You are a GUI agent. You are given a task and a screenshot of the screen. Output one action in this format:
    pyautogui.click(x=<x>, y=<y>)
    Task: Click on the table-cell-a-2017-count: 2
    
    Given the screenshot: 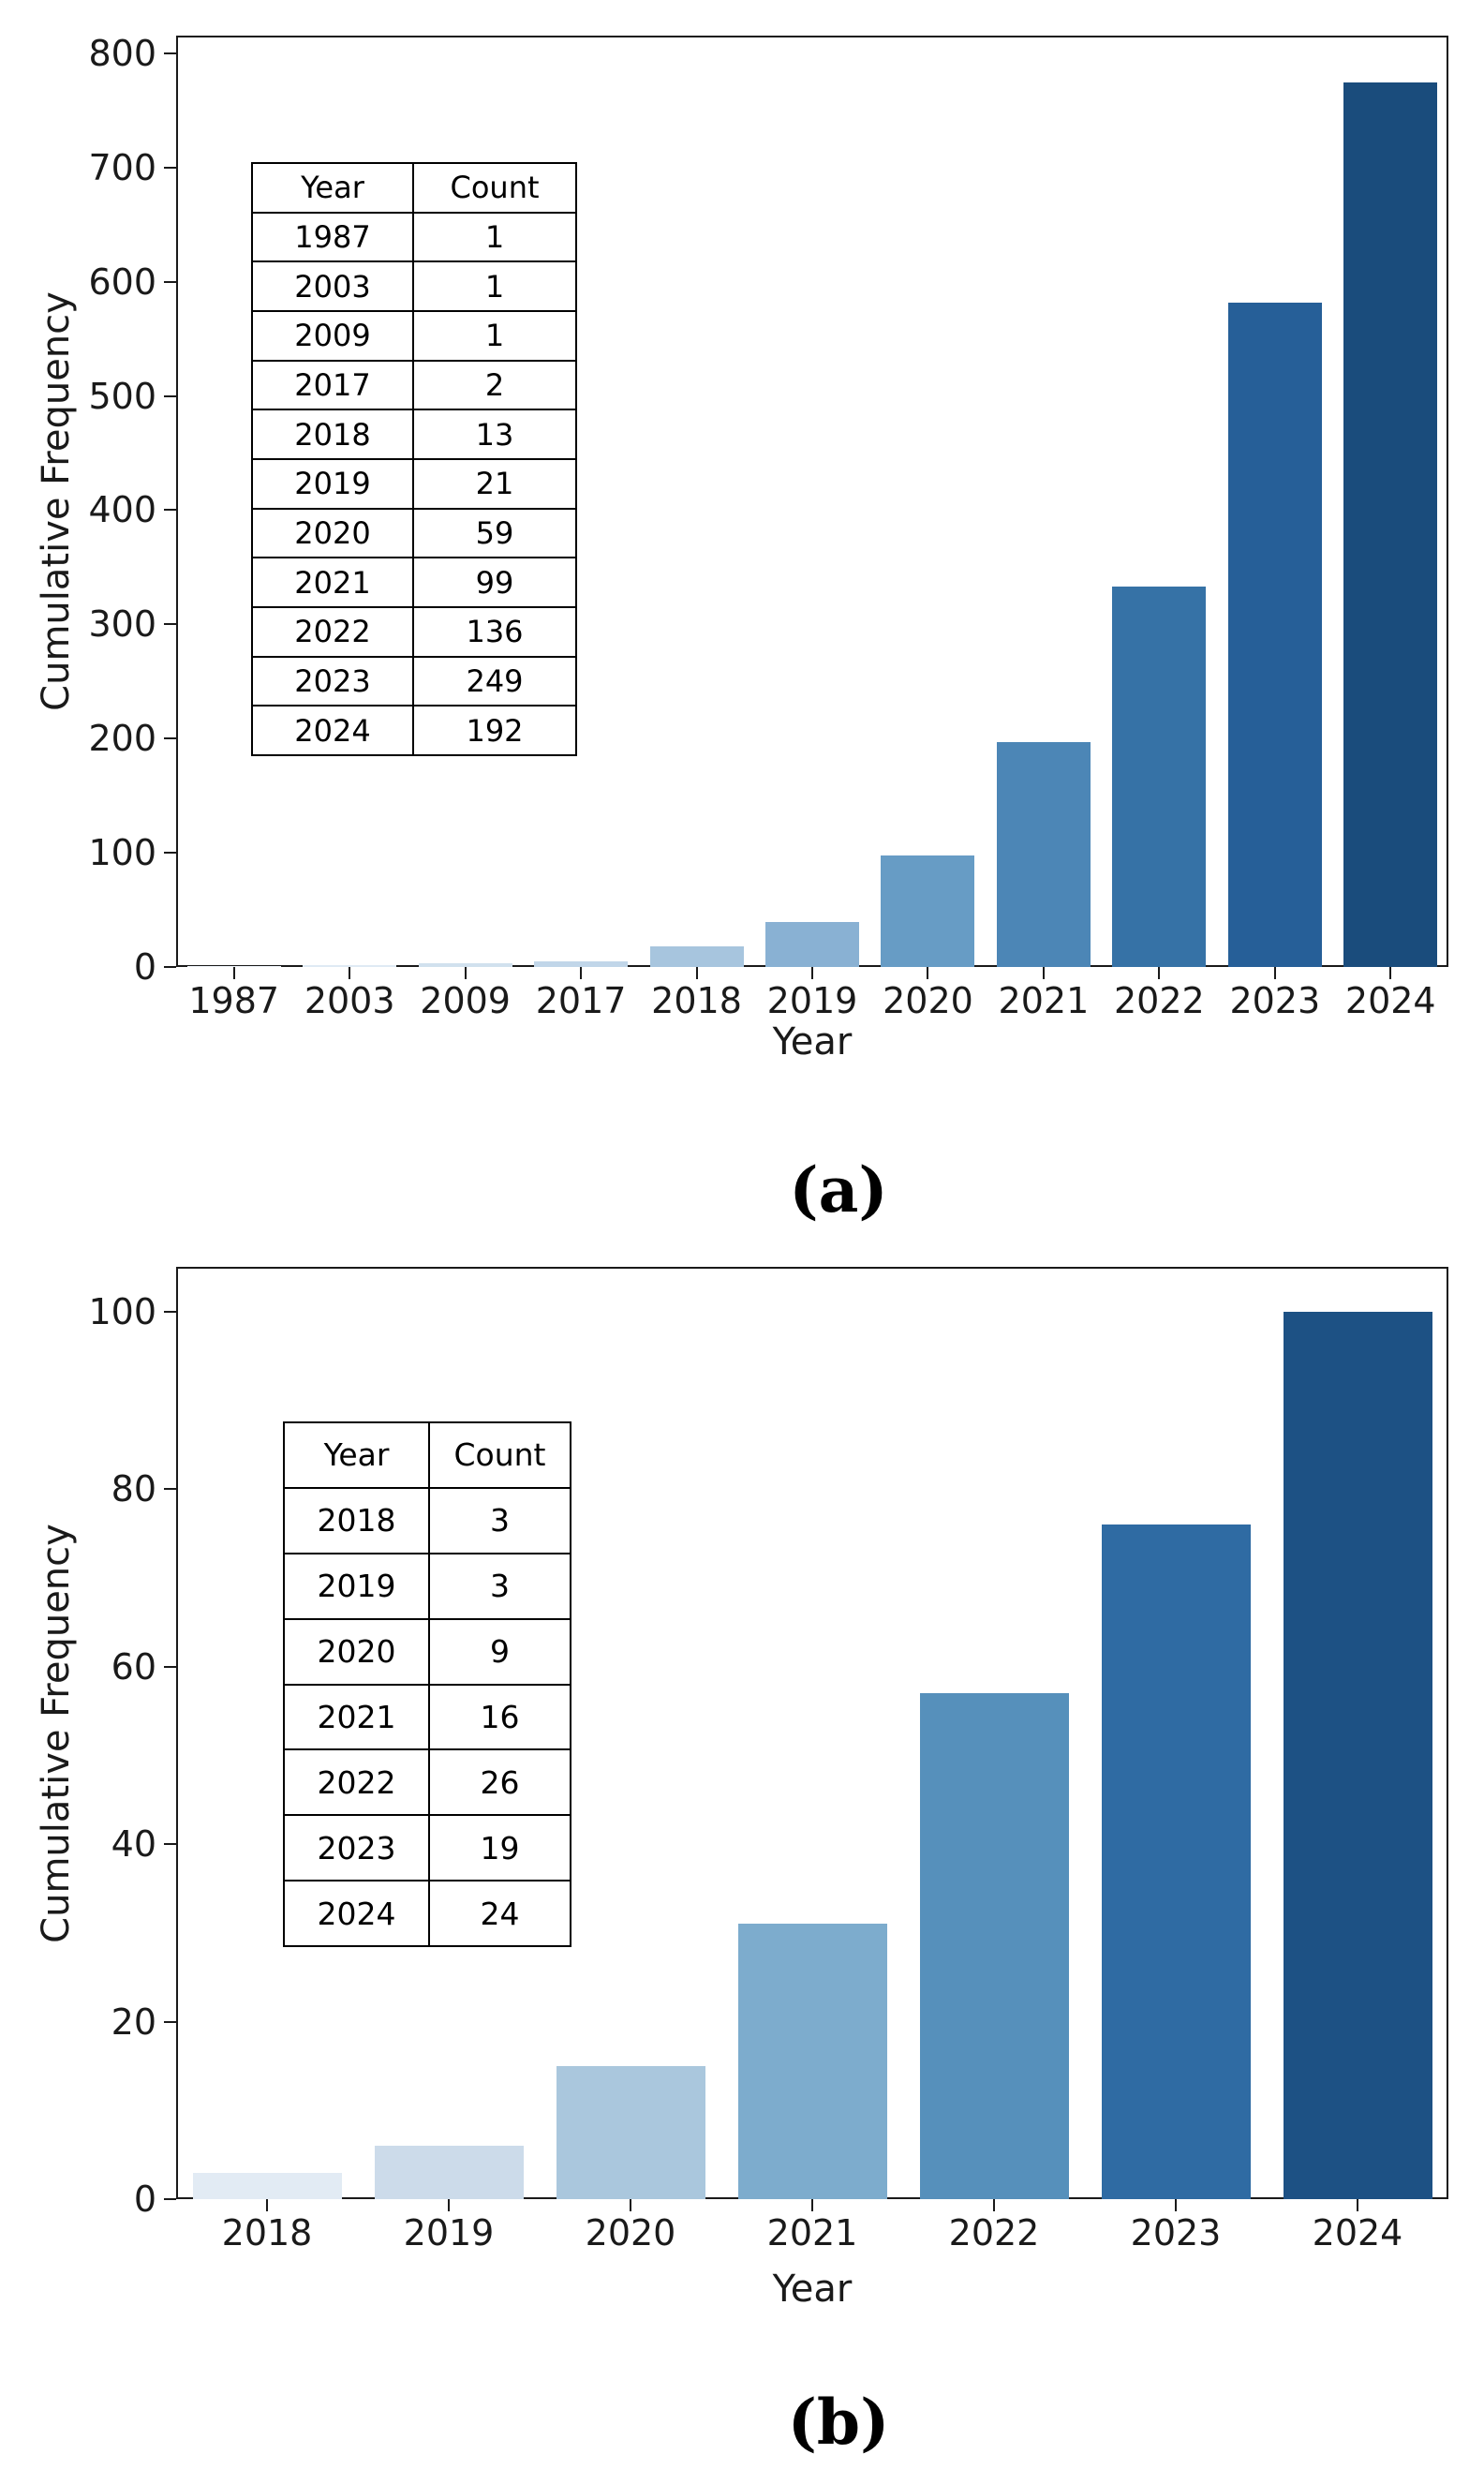 What is the action you would take?
    pyautogui.click(x=494, y=385)
    